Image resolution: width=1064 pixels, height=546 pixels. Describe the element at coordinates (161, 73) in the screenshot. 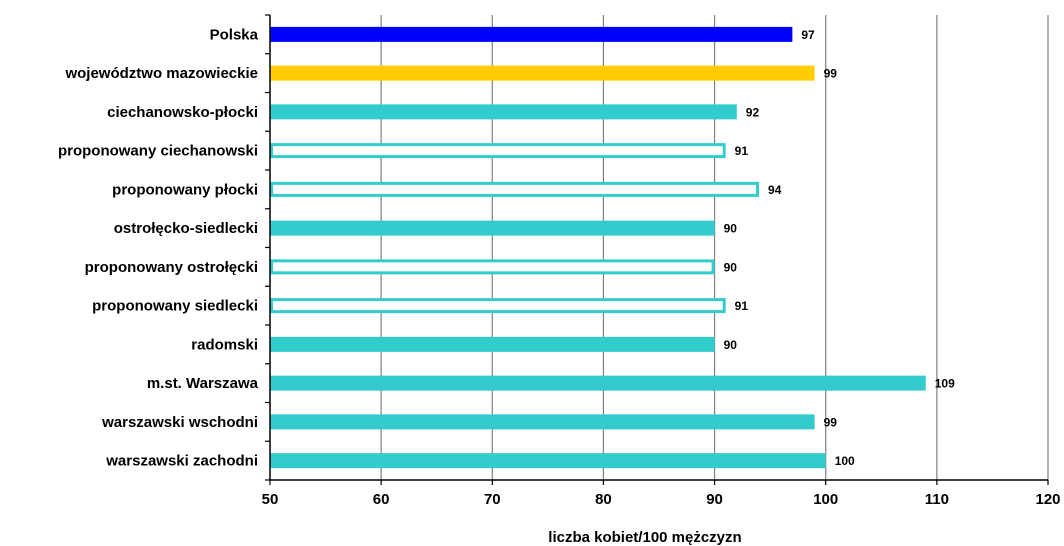

I see `category-label: województwo mazowieckie` at that location.